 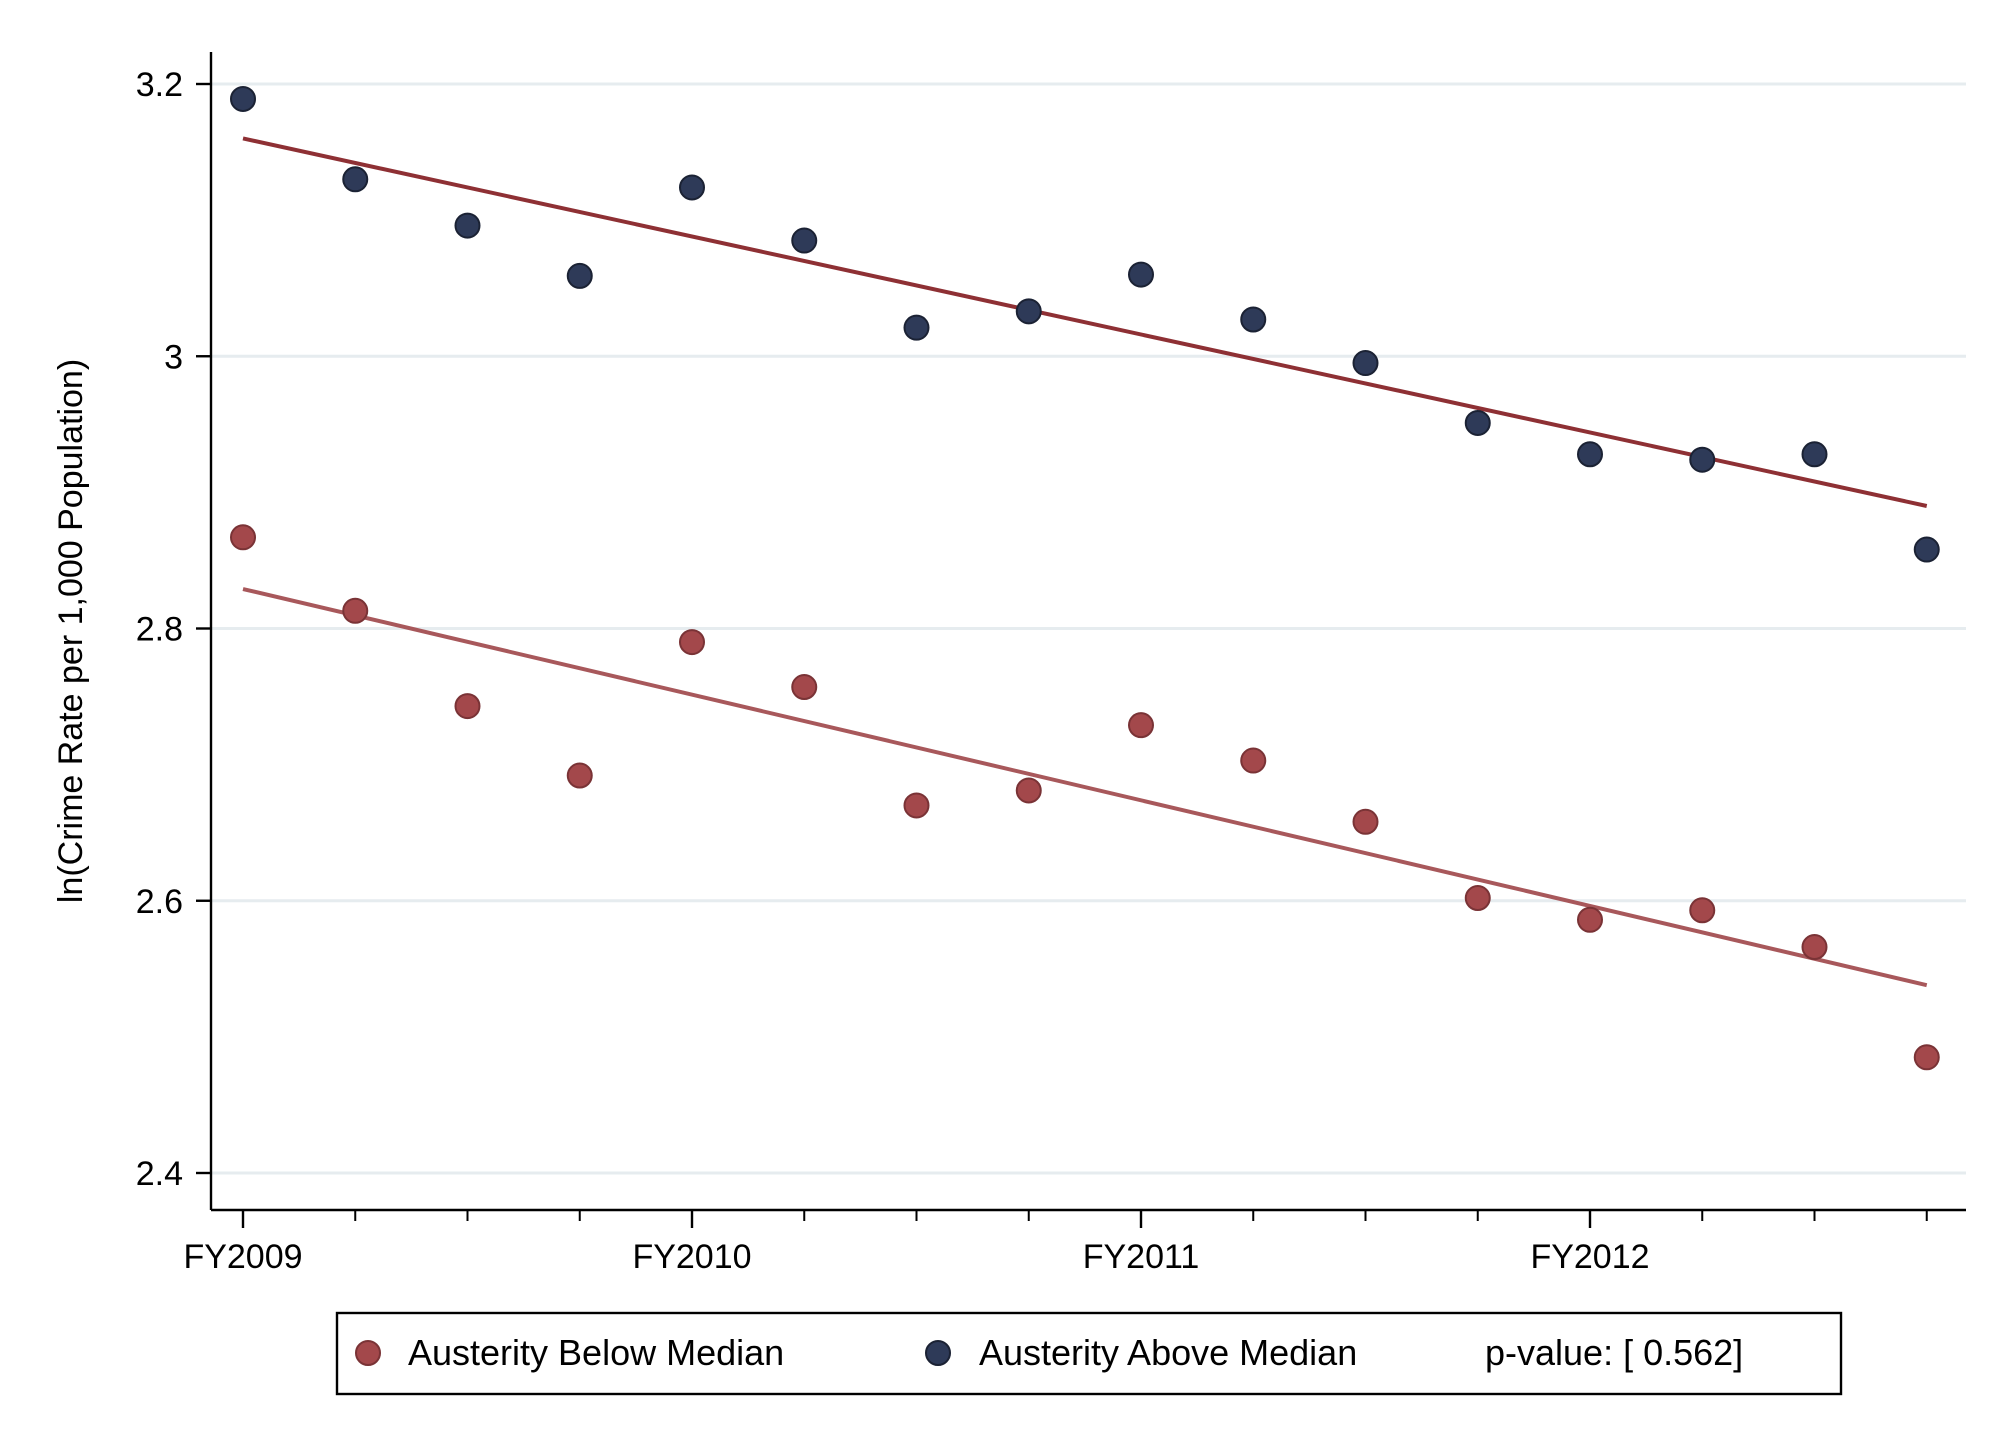 What do you see at coordinates (1141, 1257) in the screenshot?
I see `x-tick-label-FY2011: FY2011` at bounding box center [1141, 1257].